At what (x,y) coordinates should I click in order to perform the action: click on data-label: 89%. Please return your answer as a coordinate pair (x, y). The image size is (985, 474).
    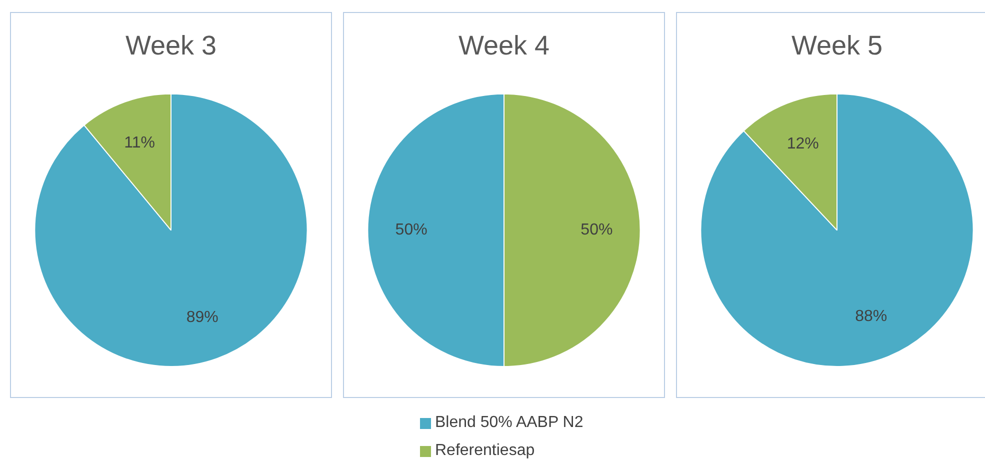
    Looking at the image, I should click on (202, 317).